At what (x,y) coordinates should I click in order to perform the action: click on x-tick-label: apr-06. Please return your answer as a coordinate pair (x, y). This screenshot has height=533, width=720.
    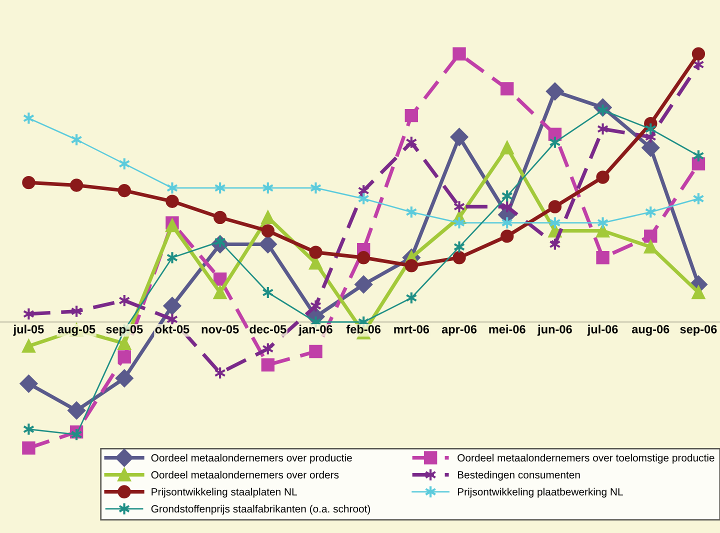
    Looking at the image, I should click on (459, 330).